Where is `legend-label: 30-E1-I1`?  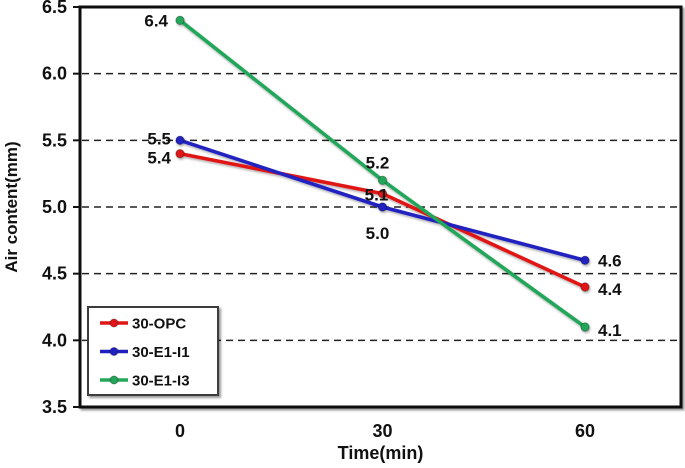 legend-label: 30-E1-I1 is located at coordinates (161, 352).